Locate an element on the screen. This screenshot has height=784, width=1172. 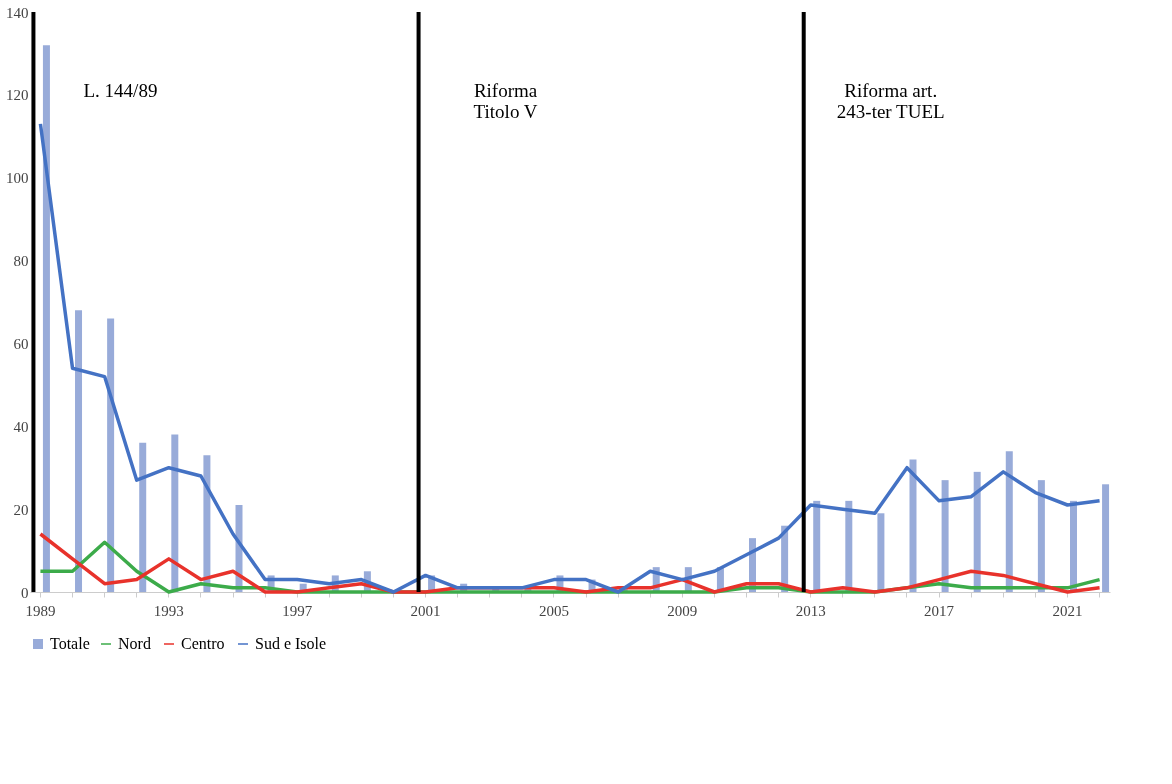
y-tick-label: 100 is located at coordinates (17, 178).